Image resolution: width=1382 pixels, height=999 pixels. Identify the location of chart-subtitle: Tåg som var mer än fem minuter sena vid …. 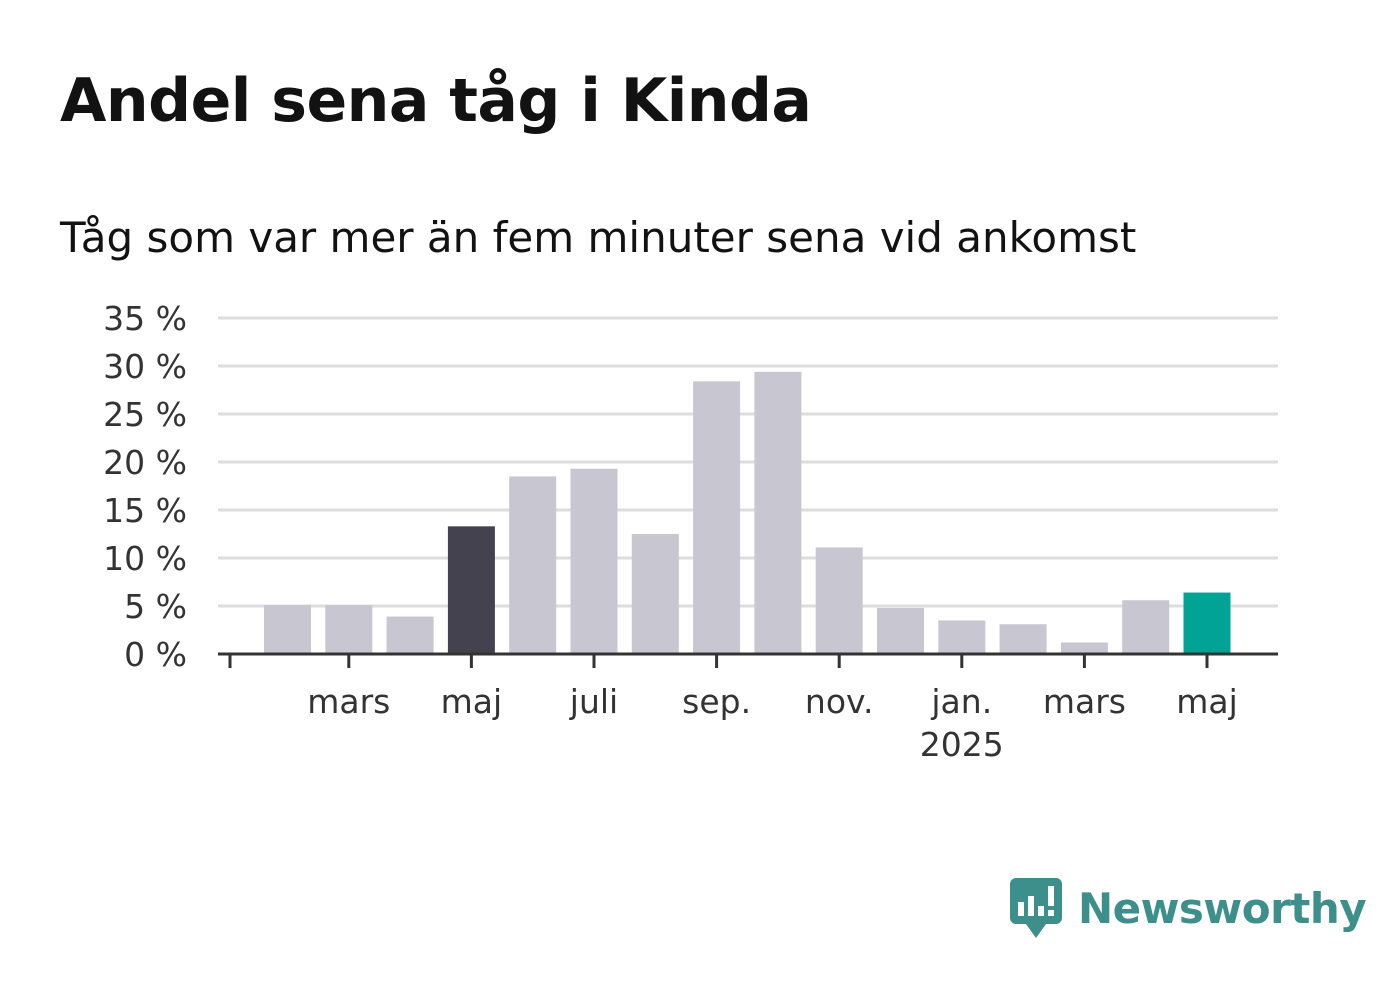
(598, 237).